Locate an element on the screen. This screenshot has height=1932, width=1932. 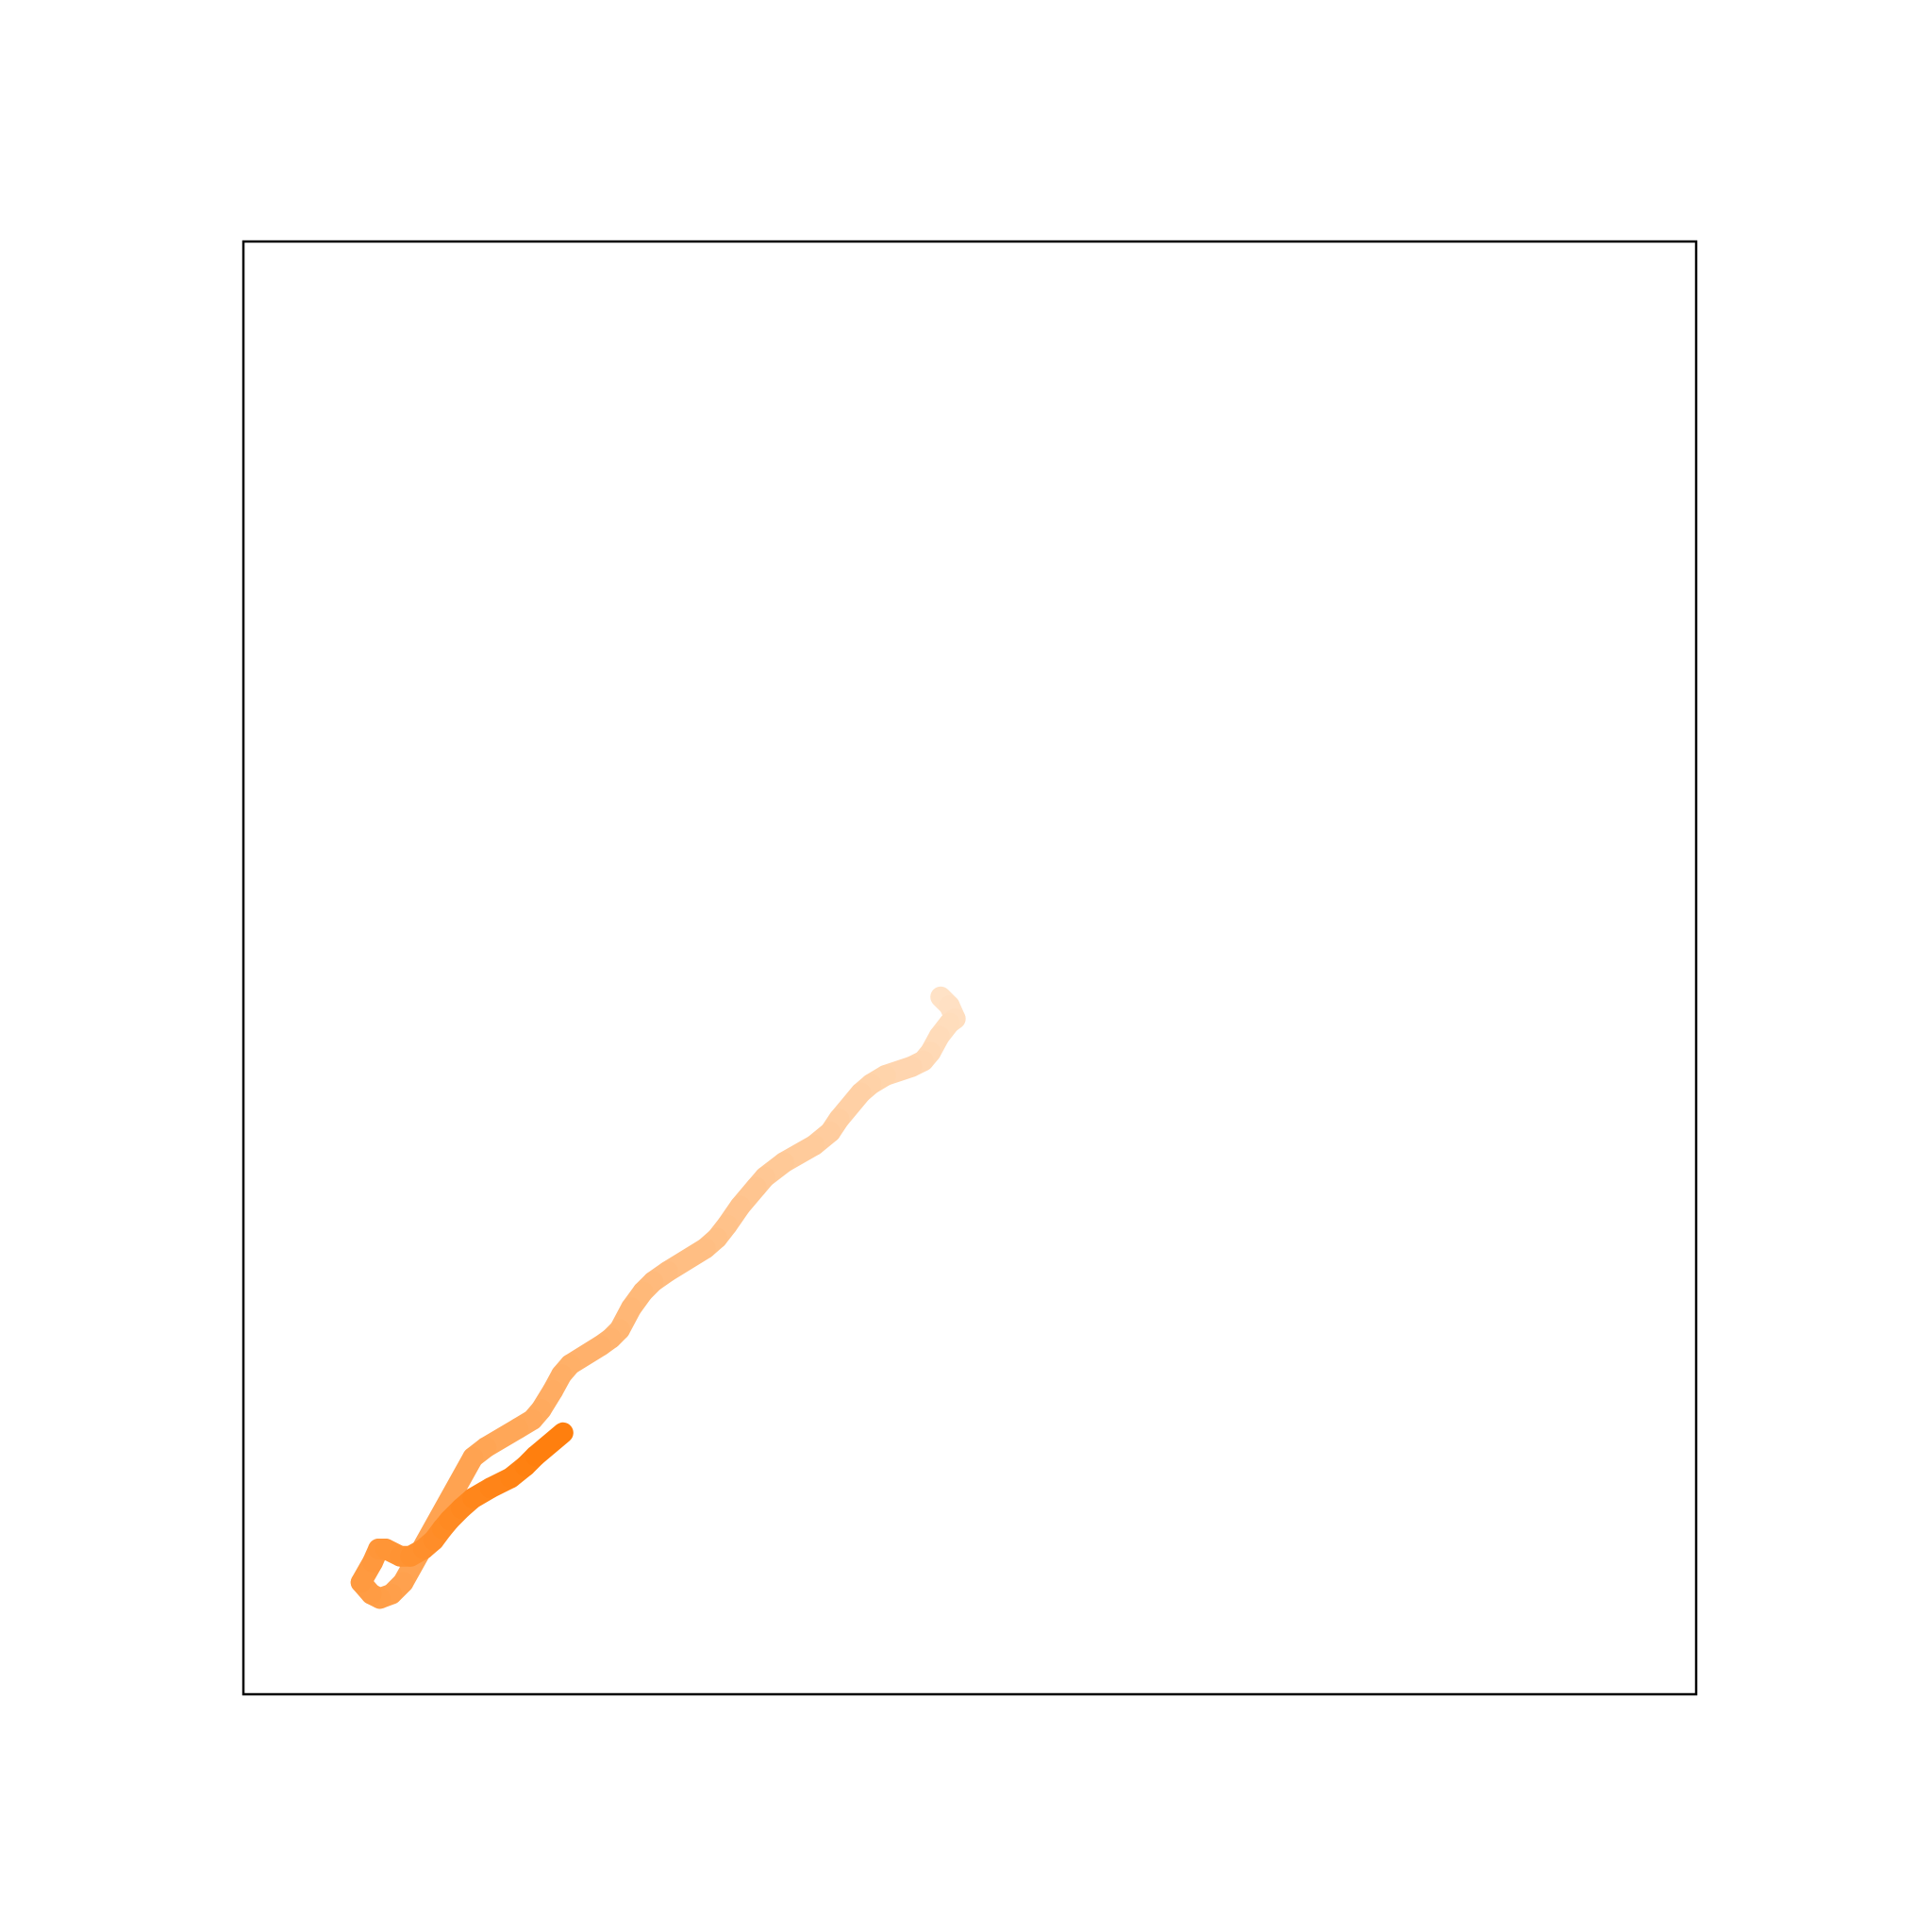
series-layer is located at coordinates (658, 1297).